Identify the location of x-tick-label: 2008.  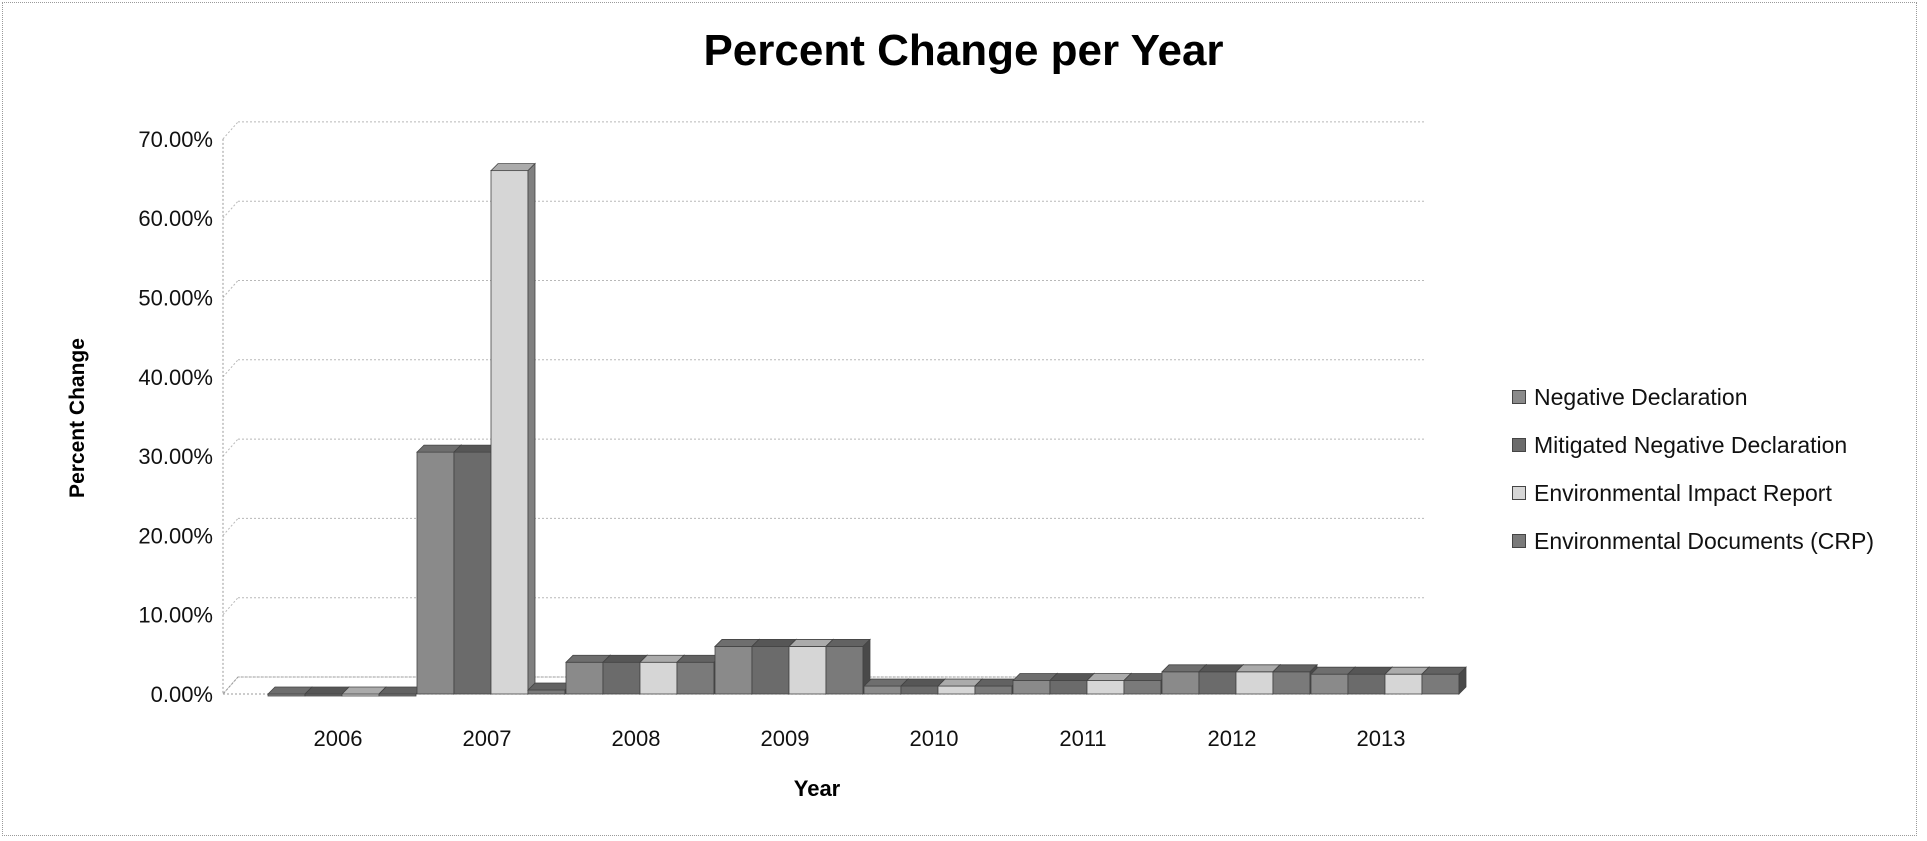
(636, 738).